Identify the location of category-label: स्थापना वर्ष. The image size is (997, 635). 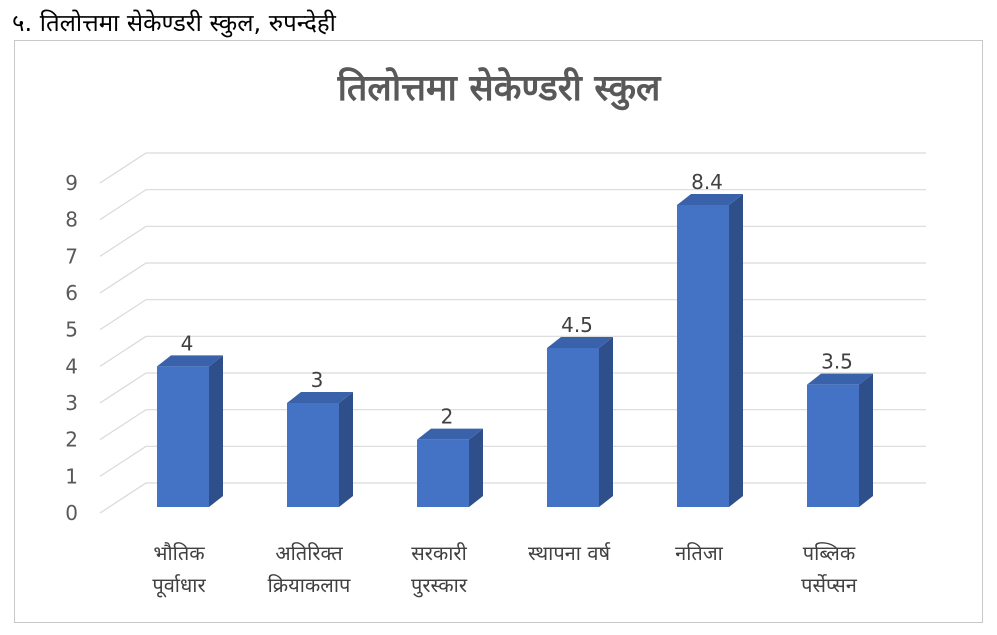
(569, 553).